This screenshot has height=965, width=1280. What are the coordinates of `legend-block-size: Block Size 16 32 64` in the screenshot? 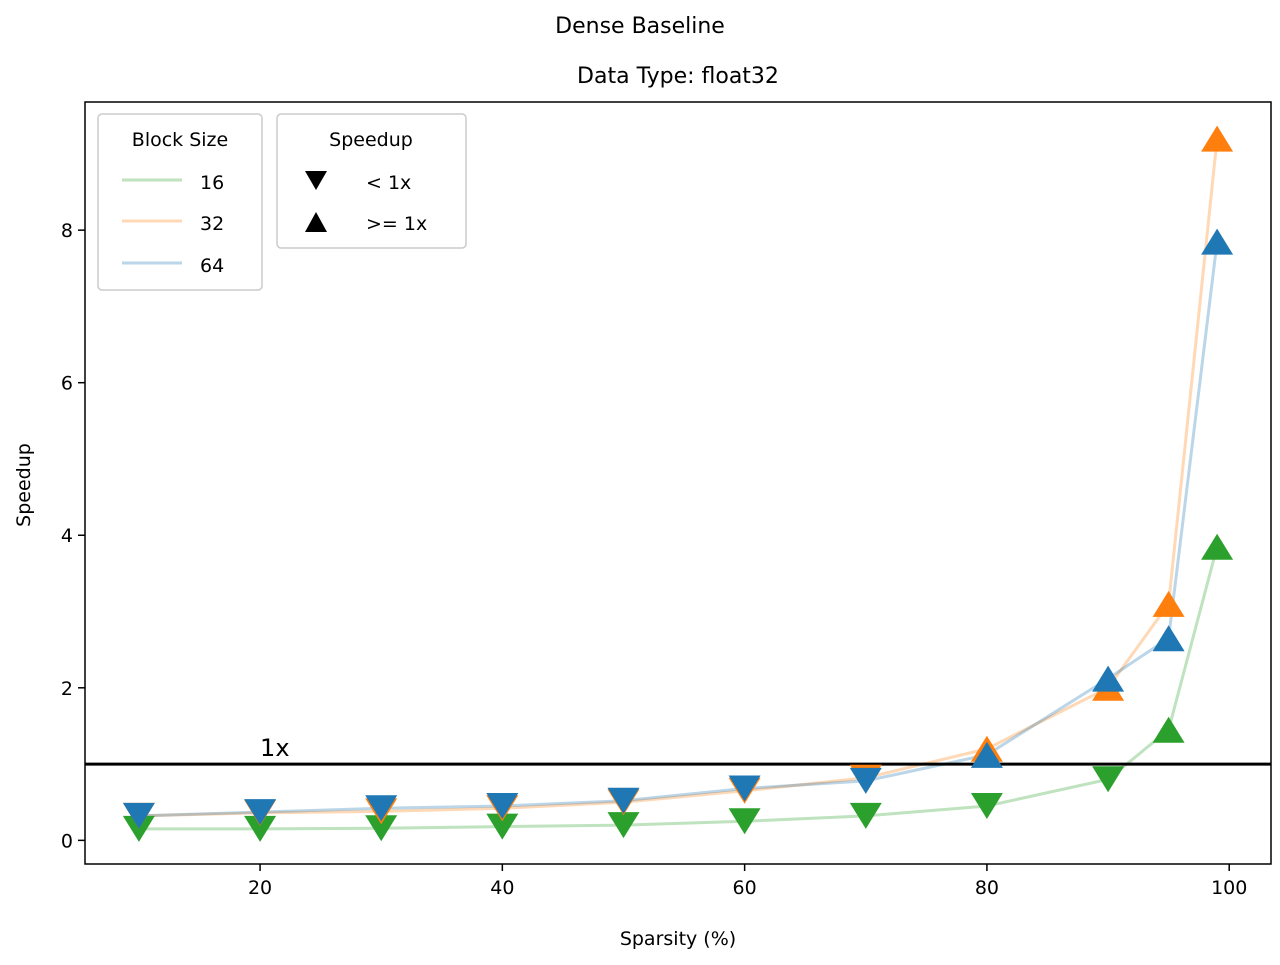 It's located at (180, 202).